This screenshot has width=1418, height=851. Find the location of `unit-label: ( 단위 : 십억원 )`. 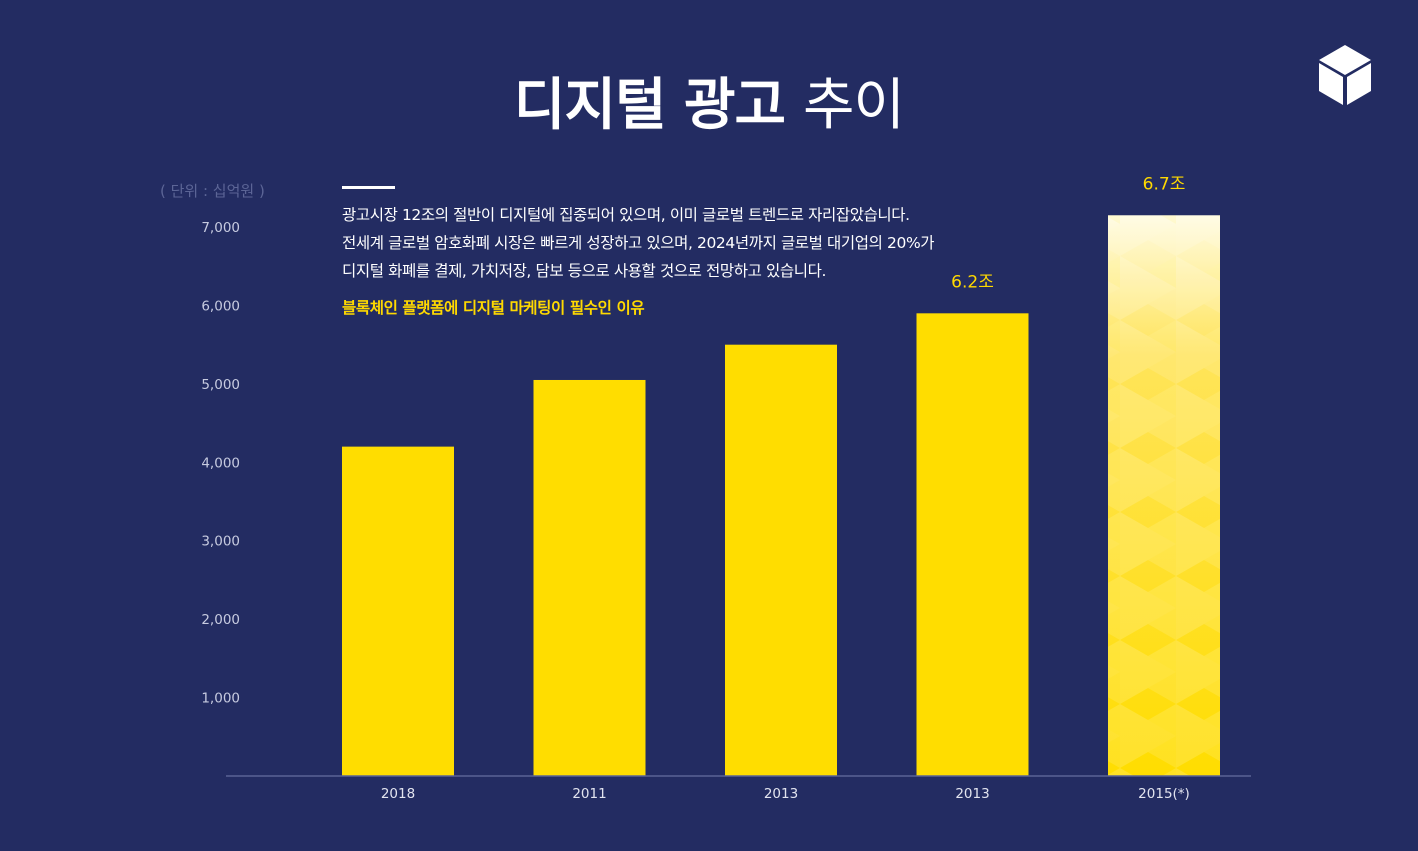

unit-label: ( 단위 : 십억원 ) is located at coordinates (212, 191).